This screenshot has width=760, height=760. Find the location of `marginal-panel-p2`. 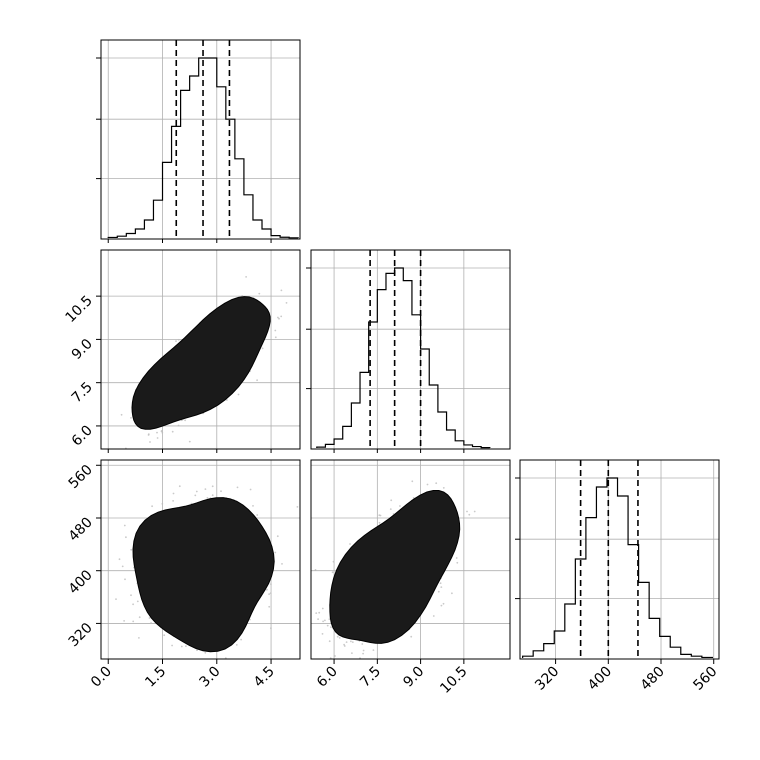

marginal-panel-p2 is located at coordinates (617, 559).